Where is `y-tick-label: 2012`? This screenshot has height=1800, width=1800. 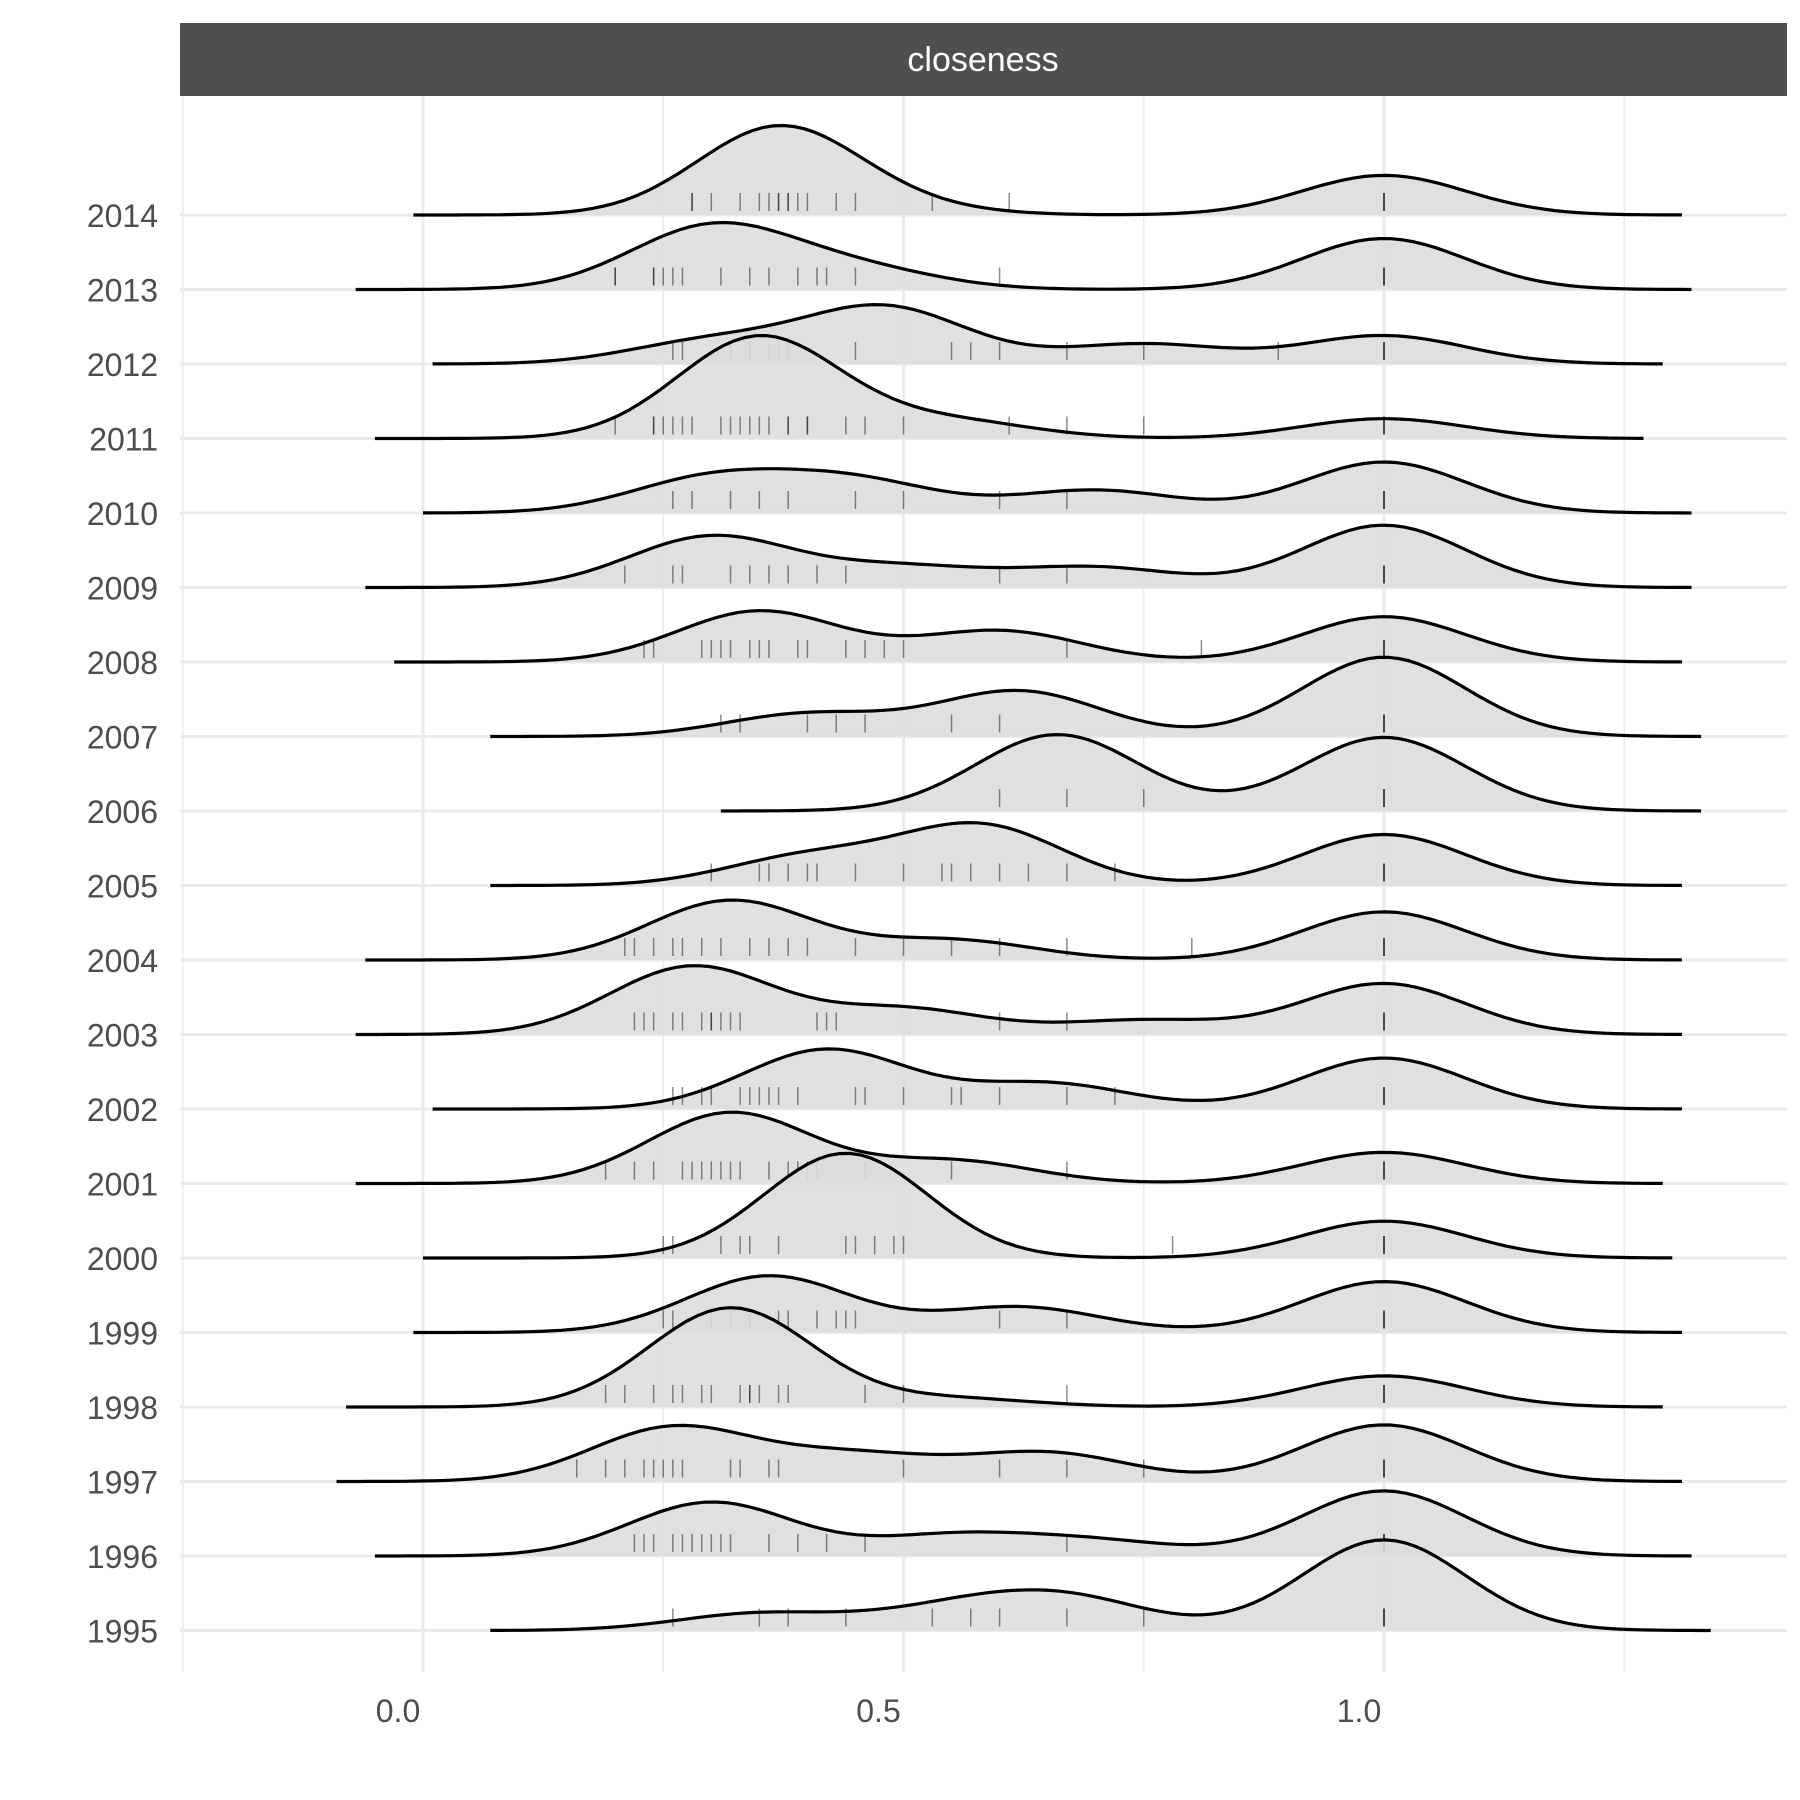
y-tick-label: 2012 is located at coordinates (122, 365).